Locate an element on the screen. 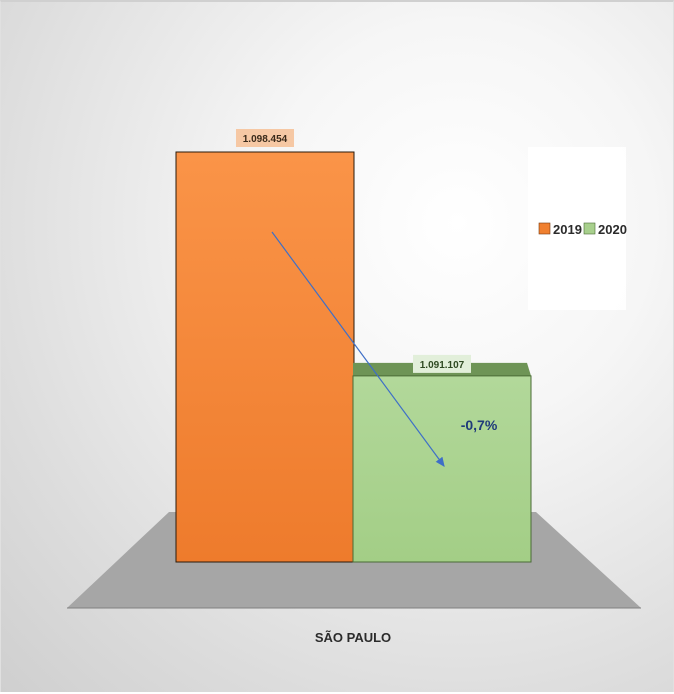 This screenshot has width=674, height=694. data-label-2019: 1.098.454 is located at coordinates (265, 139).